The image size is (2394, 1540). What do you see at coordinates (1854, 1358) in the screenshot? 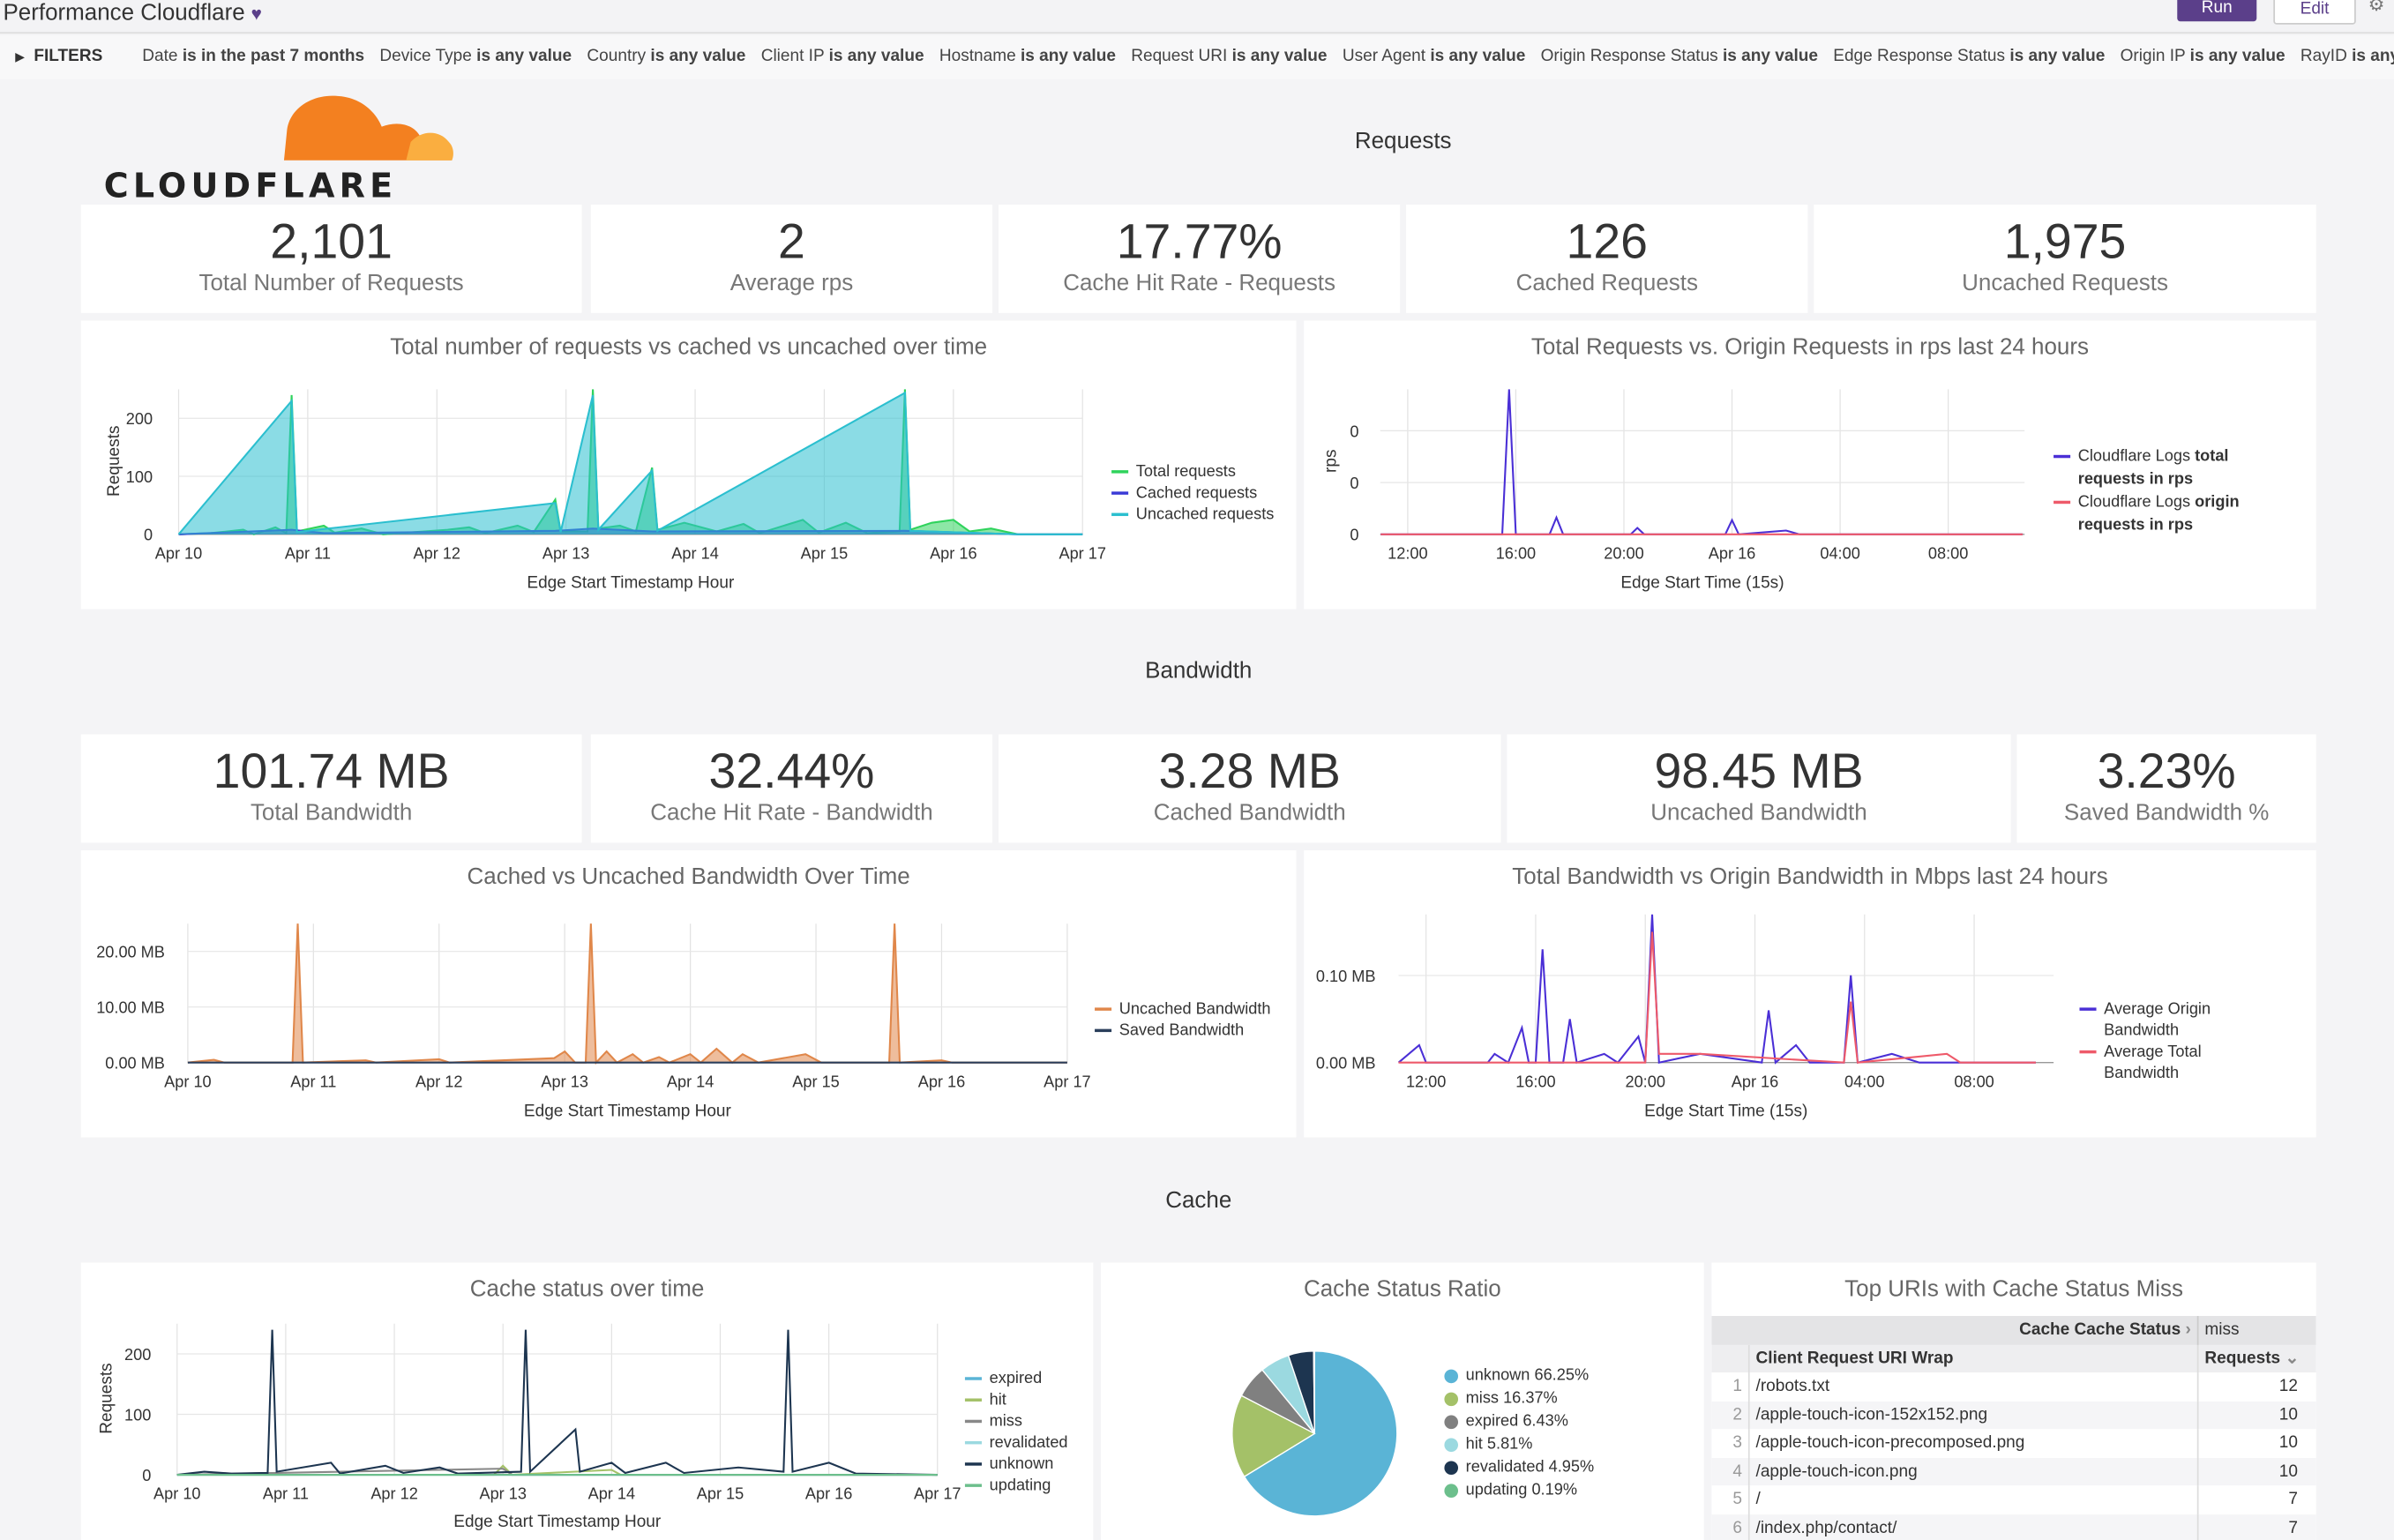
I see `column-header-uri: Client Request URI Wrap` at bounding box center [1854, 1358].